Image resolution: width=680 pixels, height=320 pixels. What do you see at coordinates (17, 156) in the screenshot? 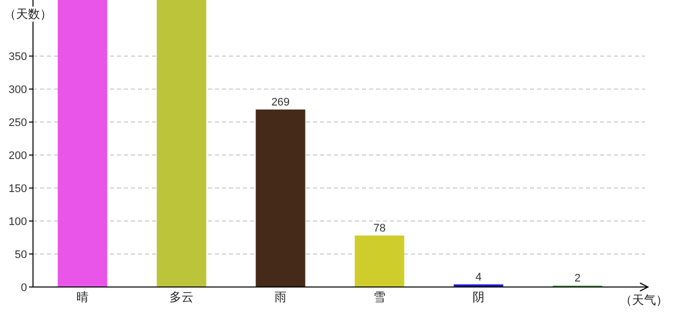
I see `y-tick-label: 200` at bounding box center [17, 156].